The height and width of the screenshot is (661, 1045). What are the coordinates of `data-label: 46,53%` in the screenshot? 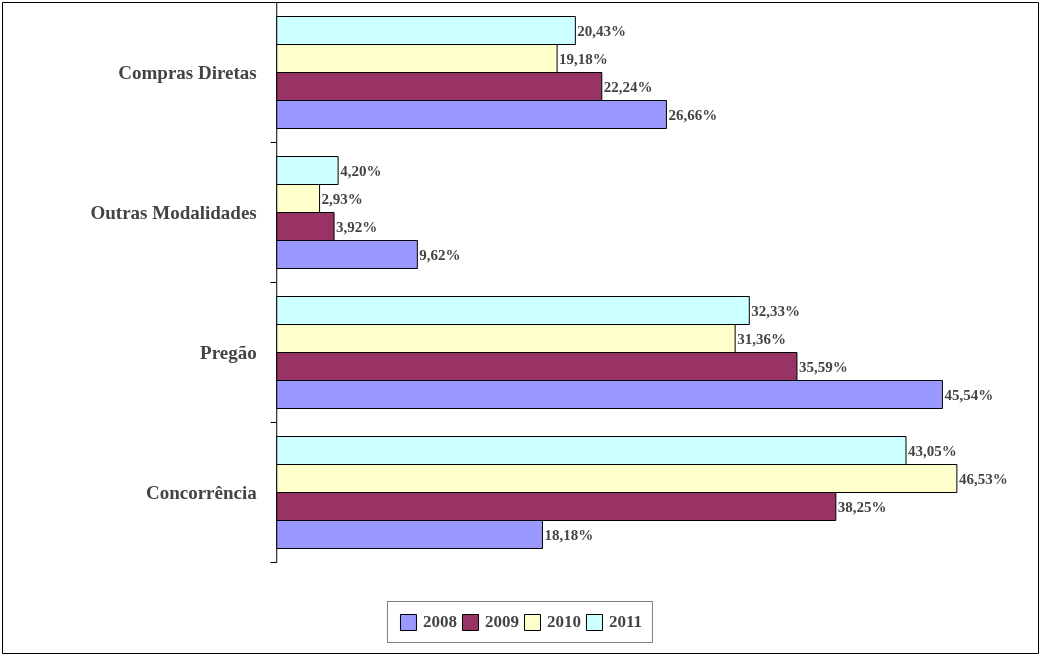 It's located at (983, 478).